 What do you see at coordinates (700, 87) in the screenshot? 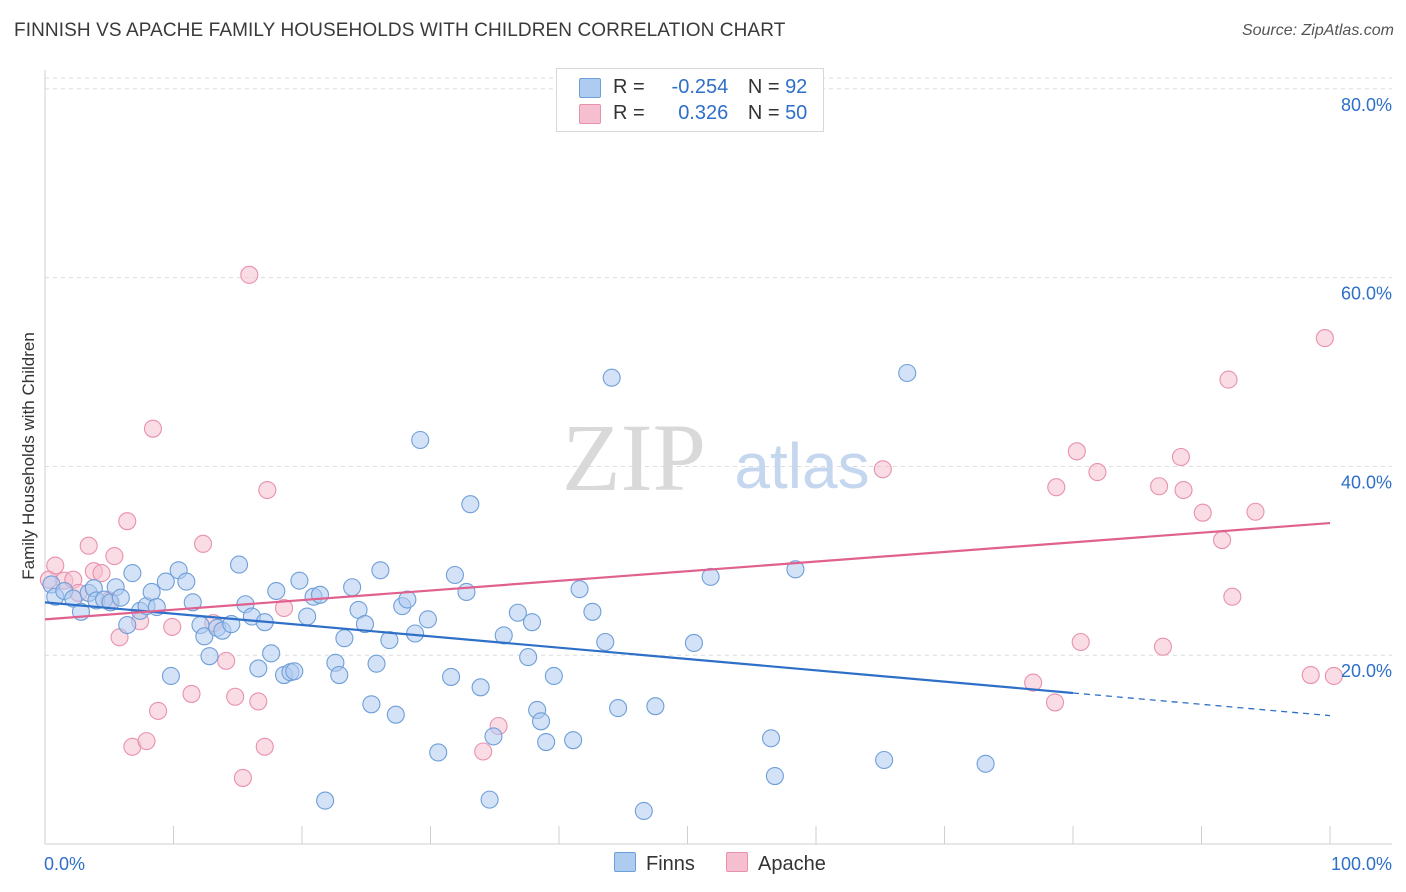
I see `legend-r-value-finns: -0.254` at bounding box center [700, 87].